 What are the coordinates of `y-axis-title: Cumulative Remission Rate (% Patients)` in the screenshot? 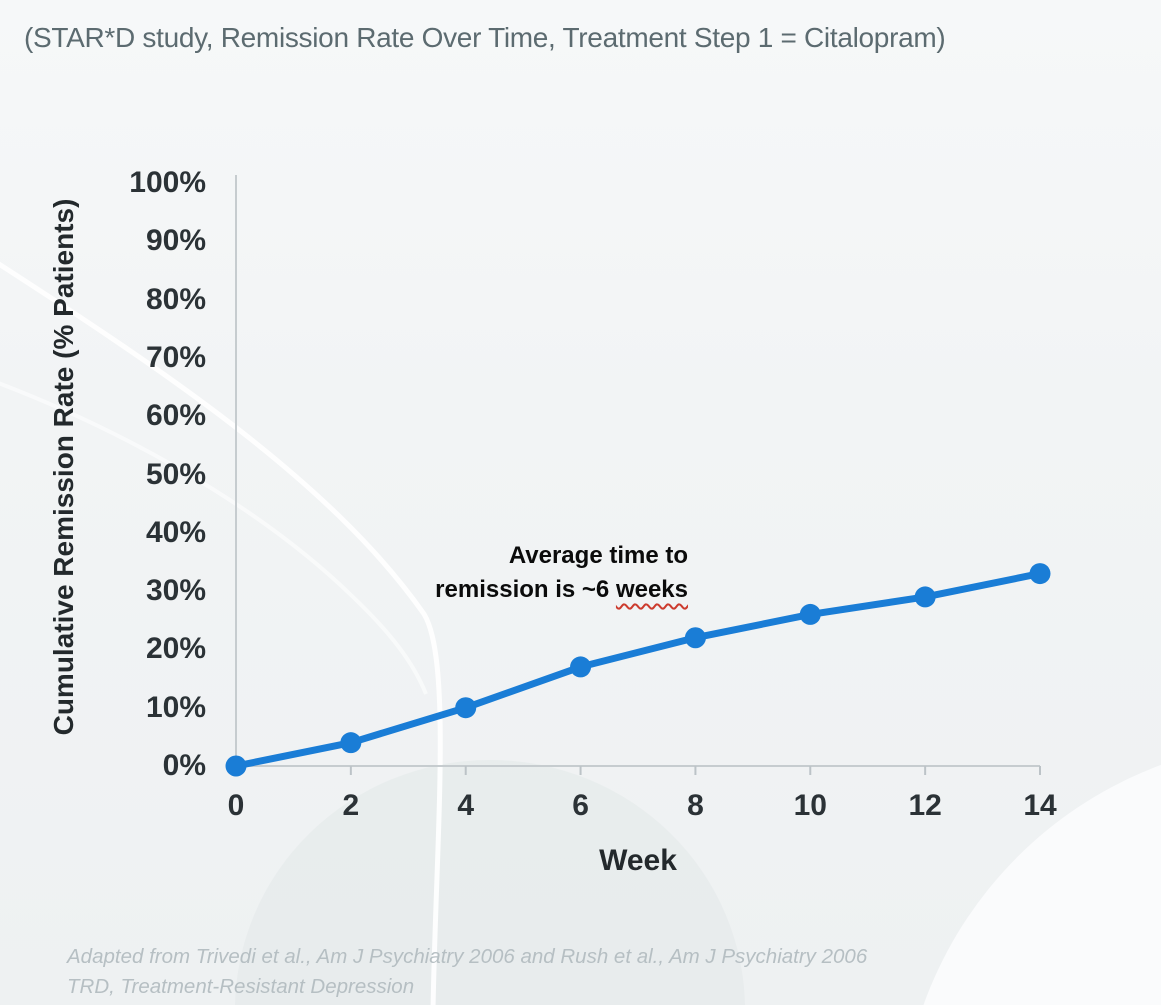 It's located at (63, 467).